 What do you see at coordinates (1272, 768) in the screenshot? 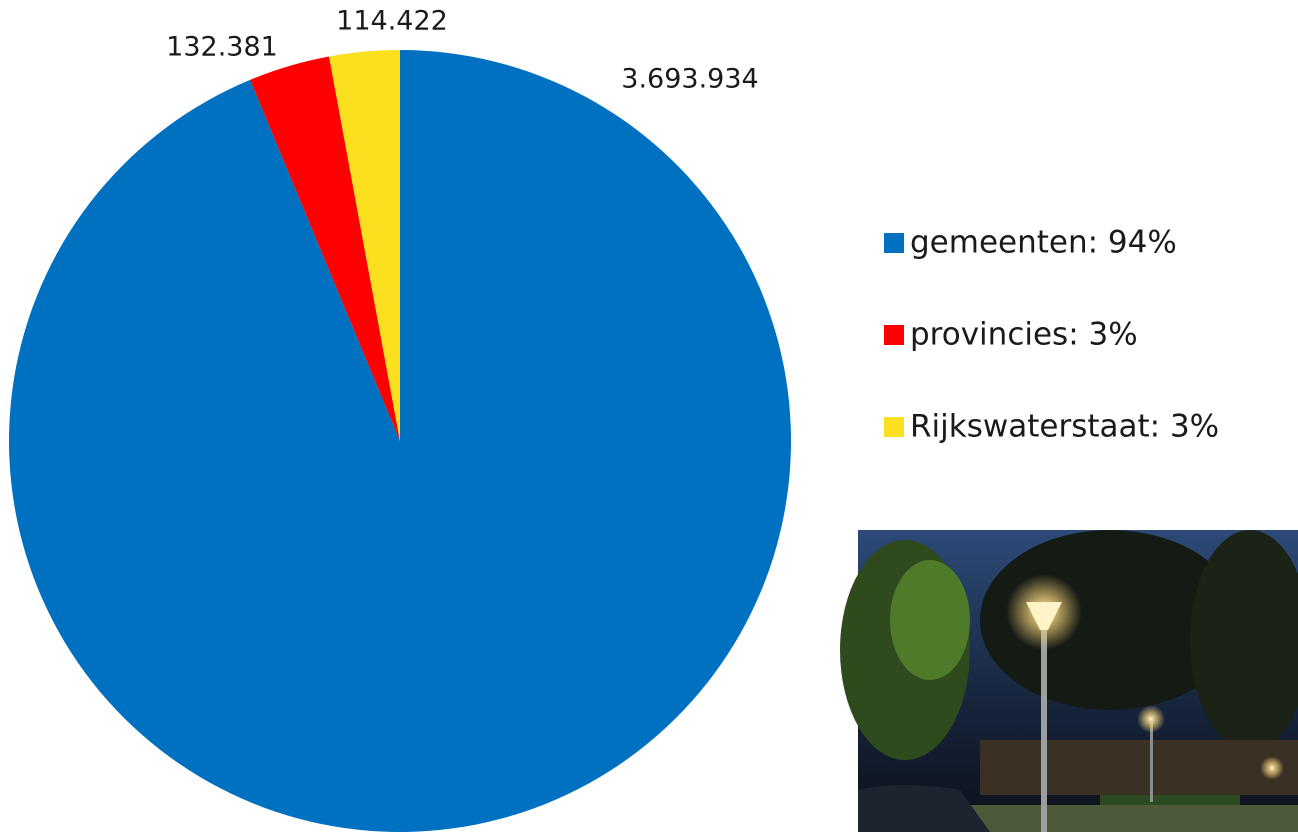
I see `photo-window-light` at bounding box center [1272, 768].